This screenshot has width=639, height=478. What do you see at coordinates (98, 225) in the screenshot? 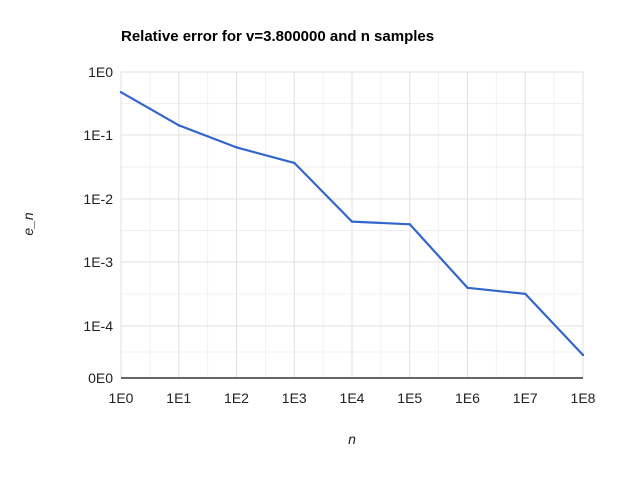
I see `y-tick-labels: 1E0 1E-1 1E-2 1E-3 1E-4 0E0` at bounding box center [98, 225].